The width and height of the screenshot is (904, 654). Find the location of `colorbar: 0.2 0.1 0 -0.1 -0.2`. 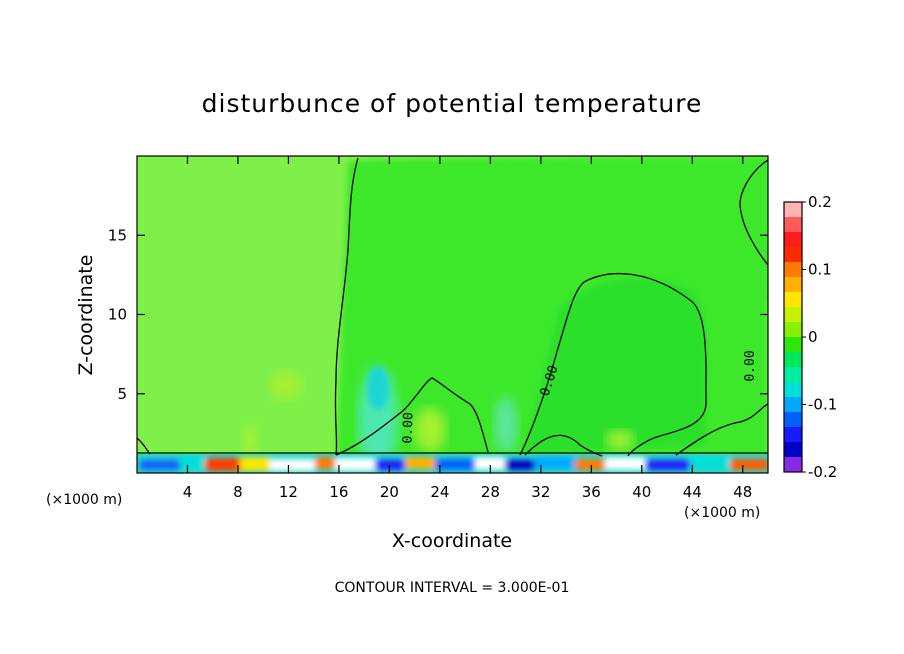

colorbar: 0.2 0.1 0 -0.1 -0.2 is located at coordinates (810, 337).